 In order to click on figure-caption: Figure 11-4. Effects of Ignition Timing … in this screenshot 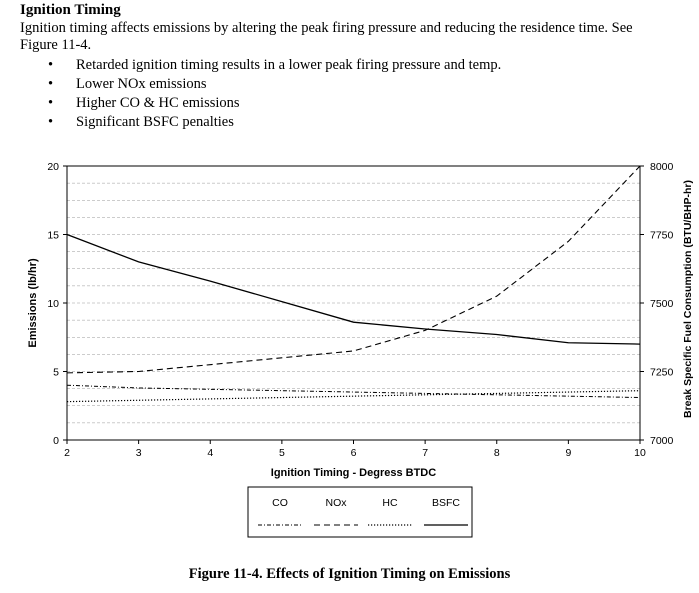, I will do `click(349, 574)`.